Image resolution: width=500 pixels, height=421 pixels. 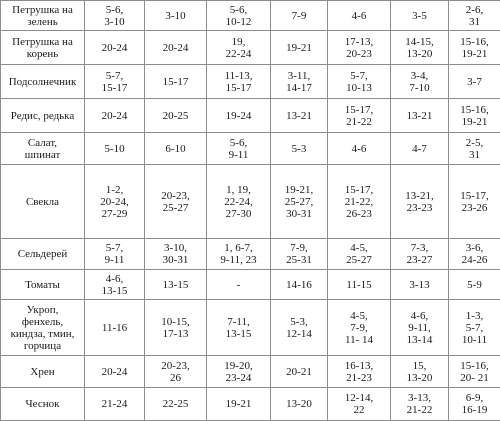 I want to click on date-range-cell: 15-17, 23-26, so click(x=474, y=202).